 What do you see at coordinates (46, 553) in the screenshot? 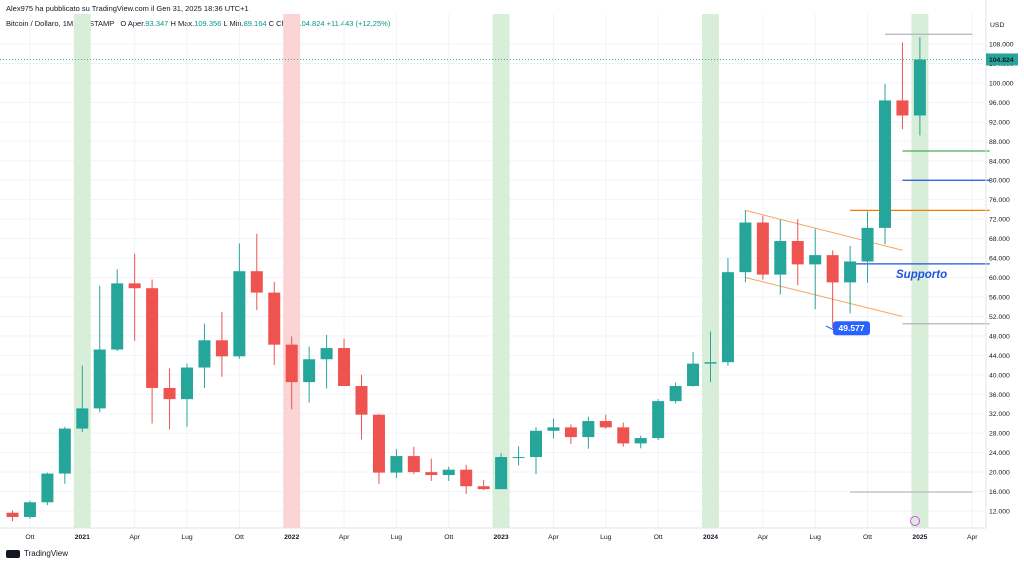
I see `brand-label: TradingView` at bounding box center [46, 553].